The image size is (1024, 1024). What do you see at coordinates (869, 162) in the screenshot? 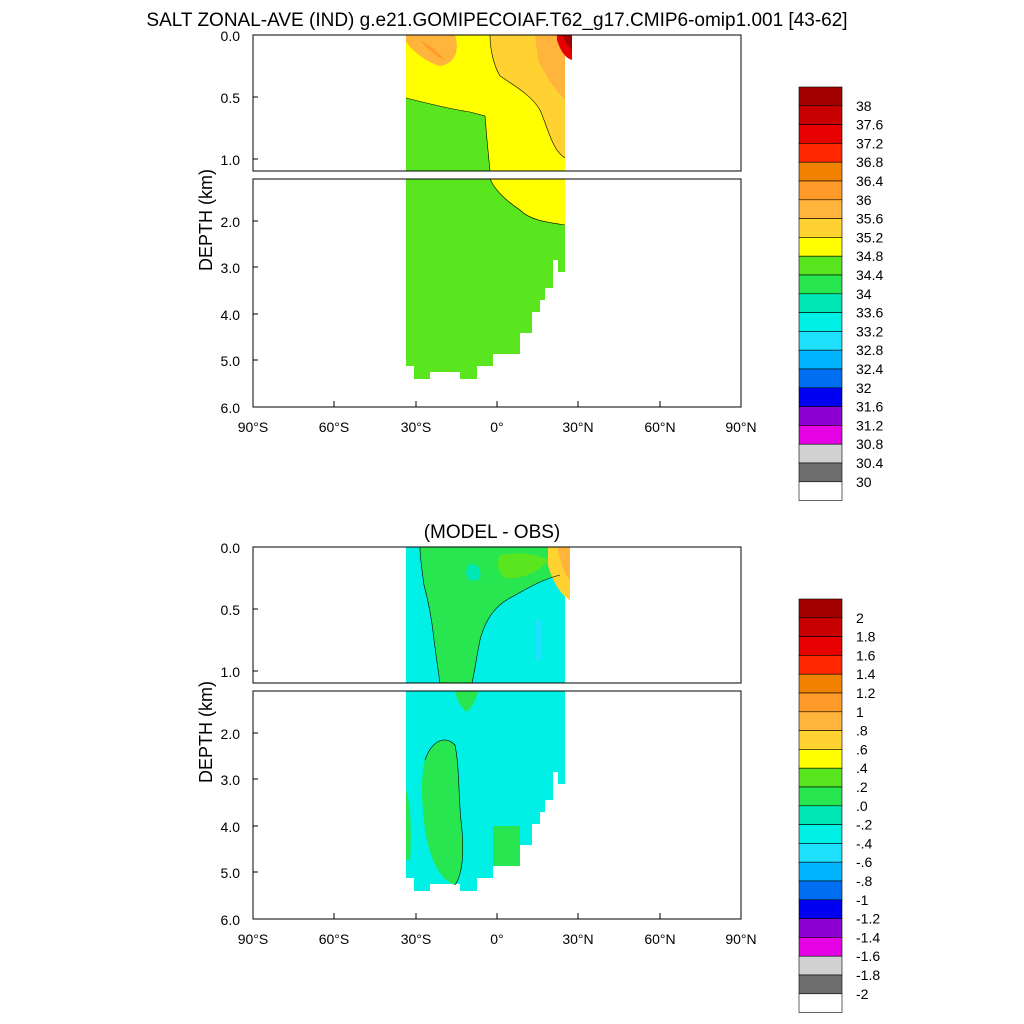
I see `colorbar-label: 36.8` at bounding box center [869, 162].